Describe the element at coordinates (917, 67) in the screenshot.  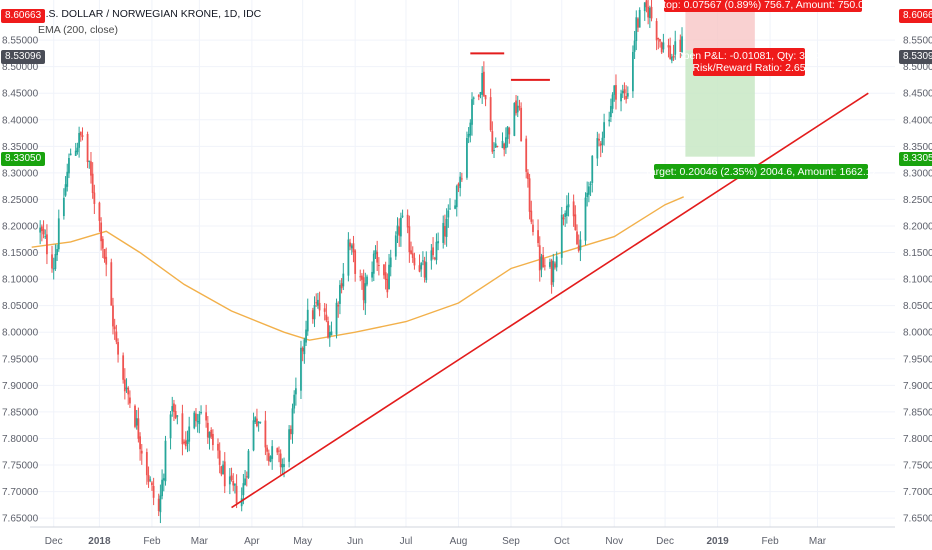
I see `y-tick-label-right: 8.50000` at that location.